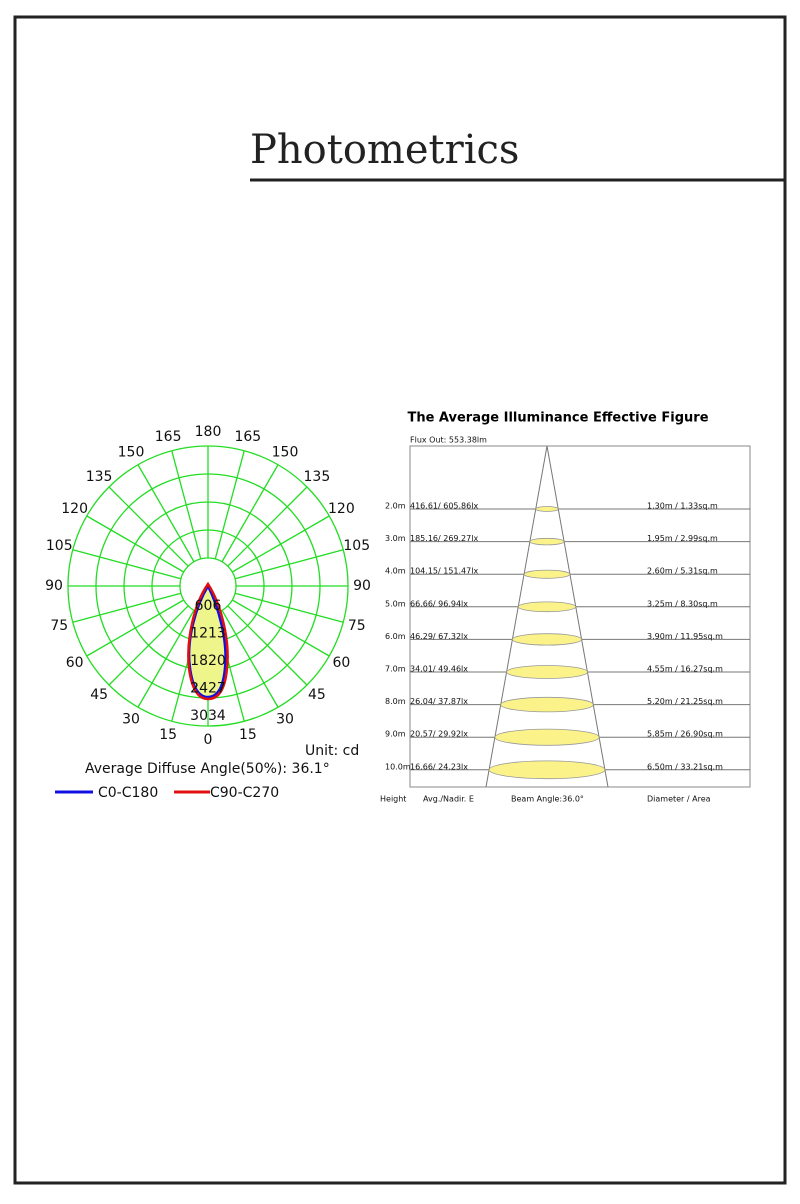  I want to click on angle-label: 90, so click(54, 586).